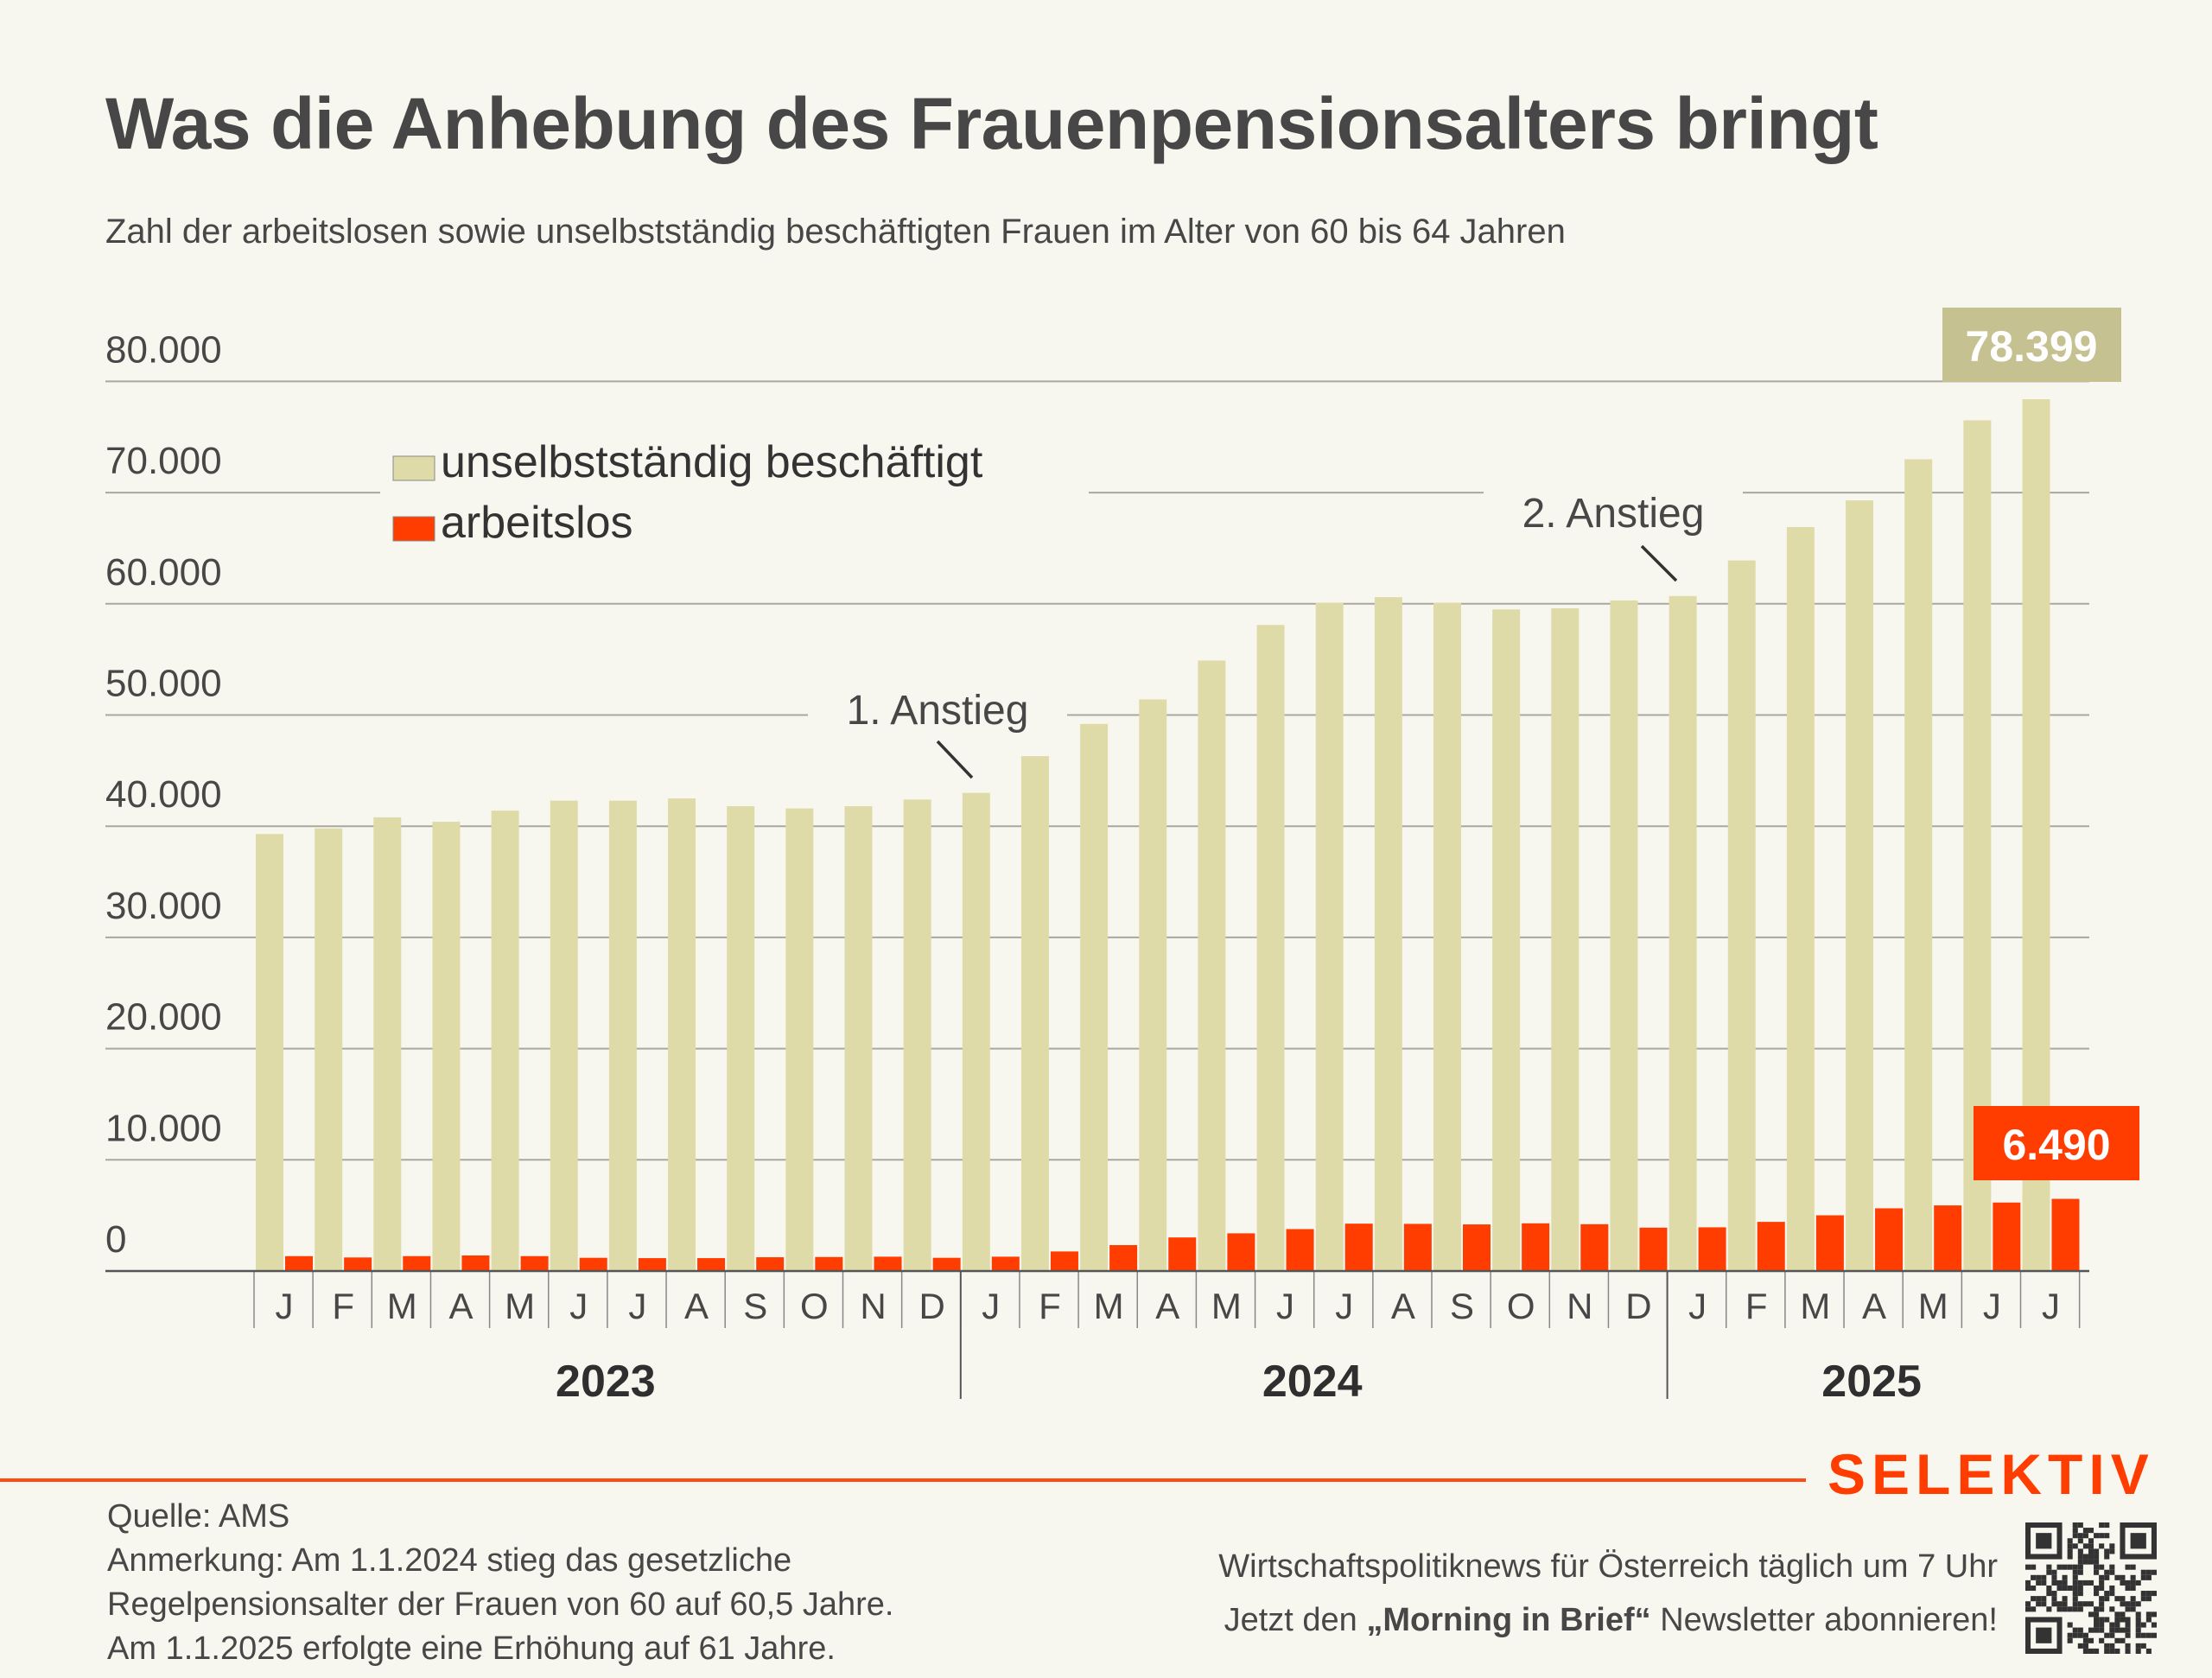 The width and height of the screenshot is (2212, 1678). What do you see at coordinates (163, 1017) in the screenshot?
I see `y-tick-label: 20.000` at bounding box center [163, 1017].